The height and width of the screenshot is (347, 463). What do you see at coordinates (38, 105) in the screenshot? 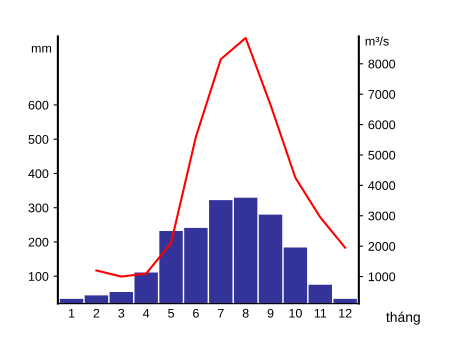
I see `y-tick-label: 600` at bounding box center [38, 105].